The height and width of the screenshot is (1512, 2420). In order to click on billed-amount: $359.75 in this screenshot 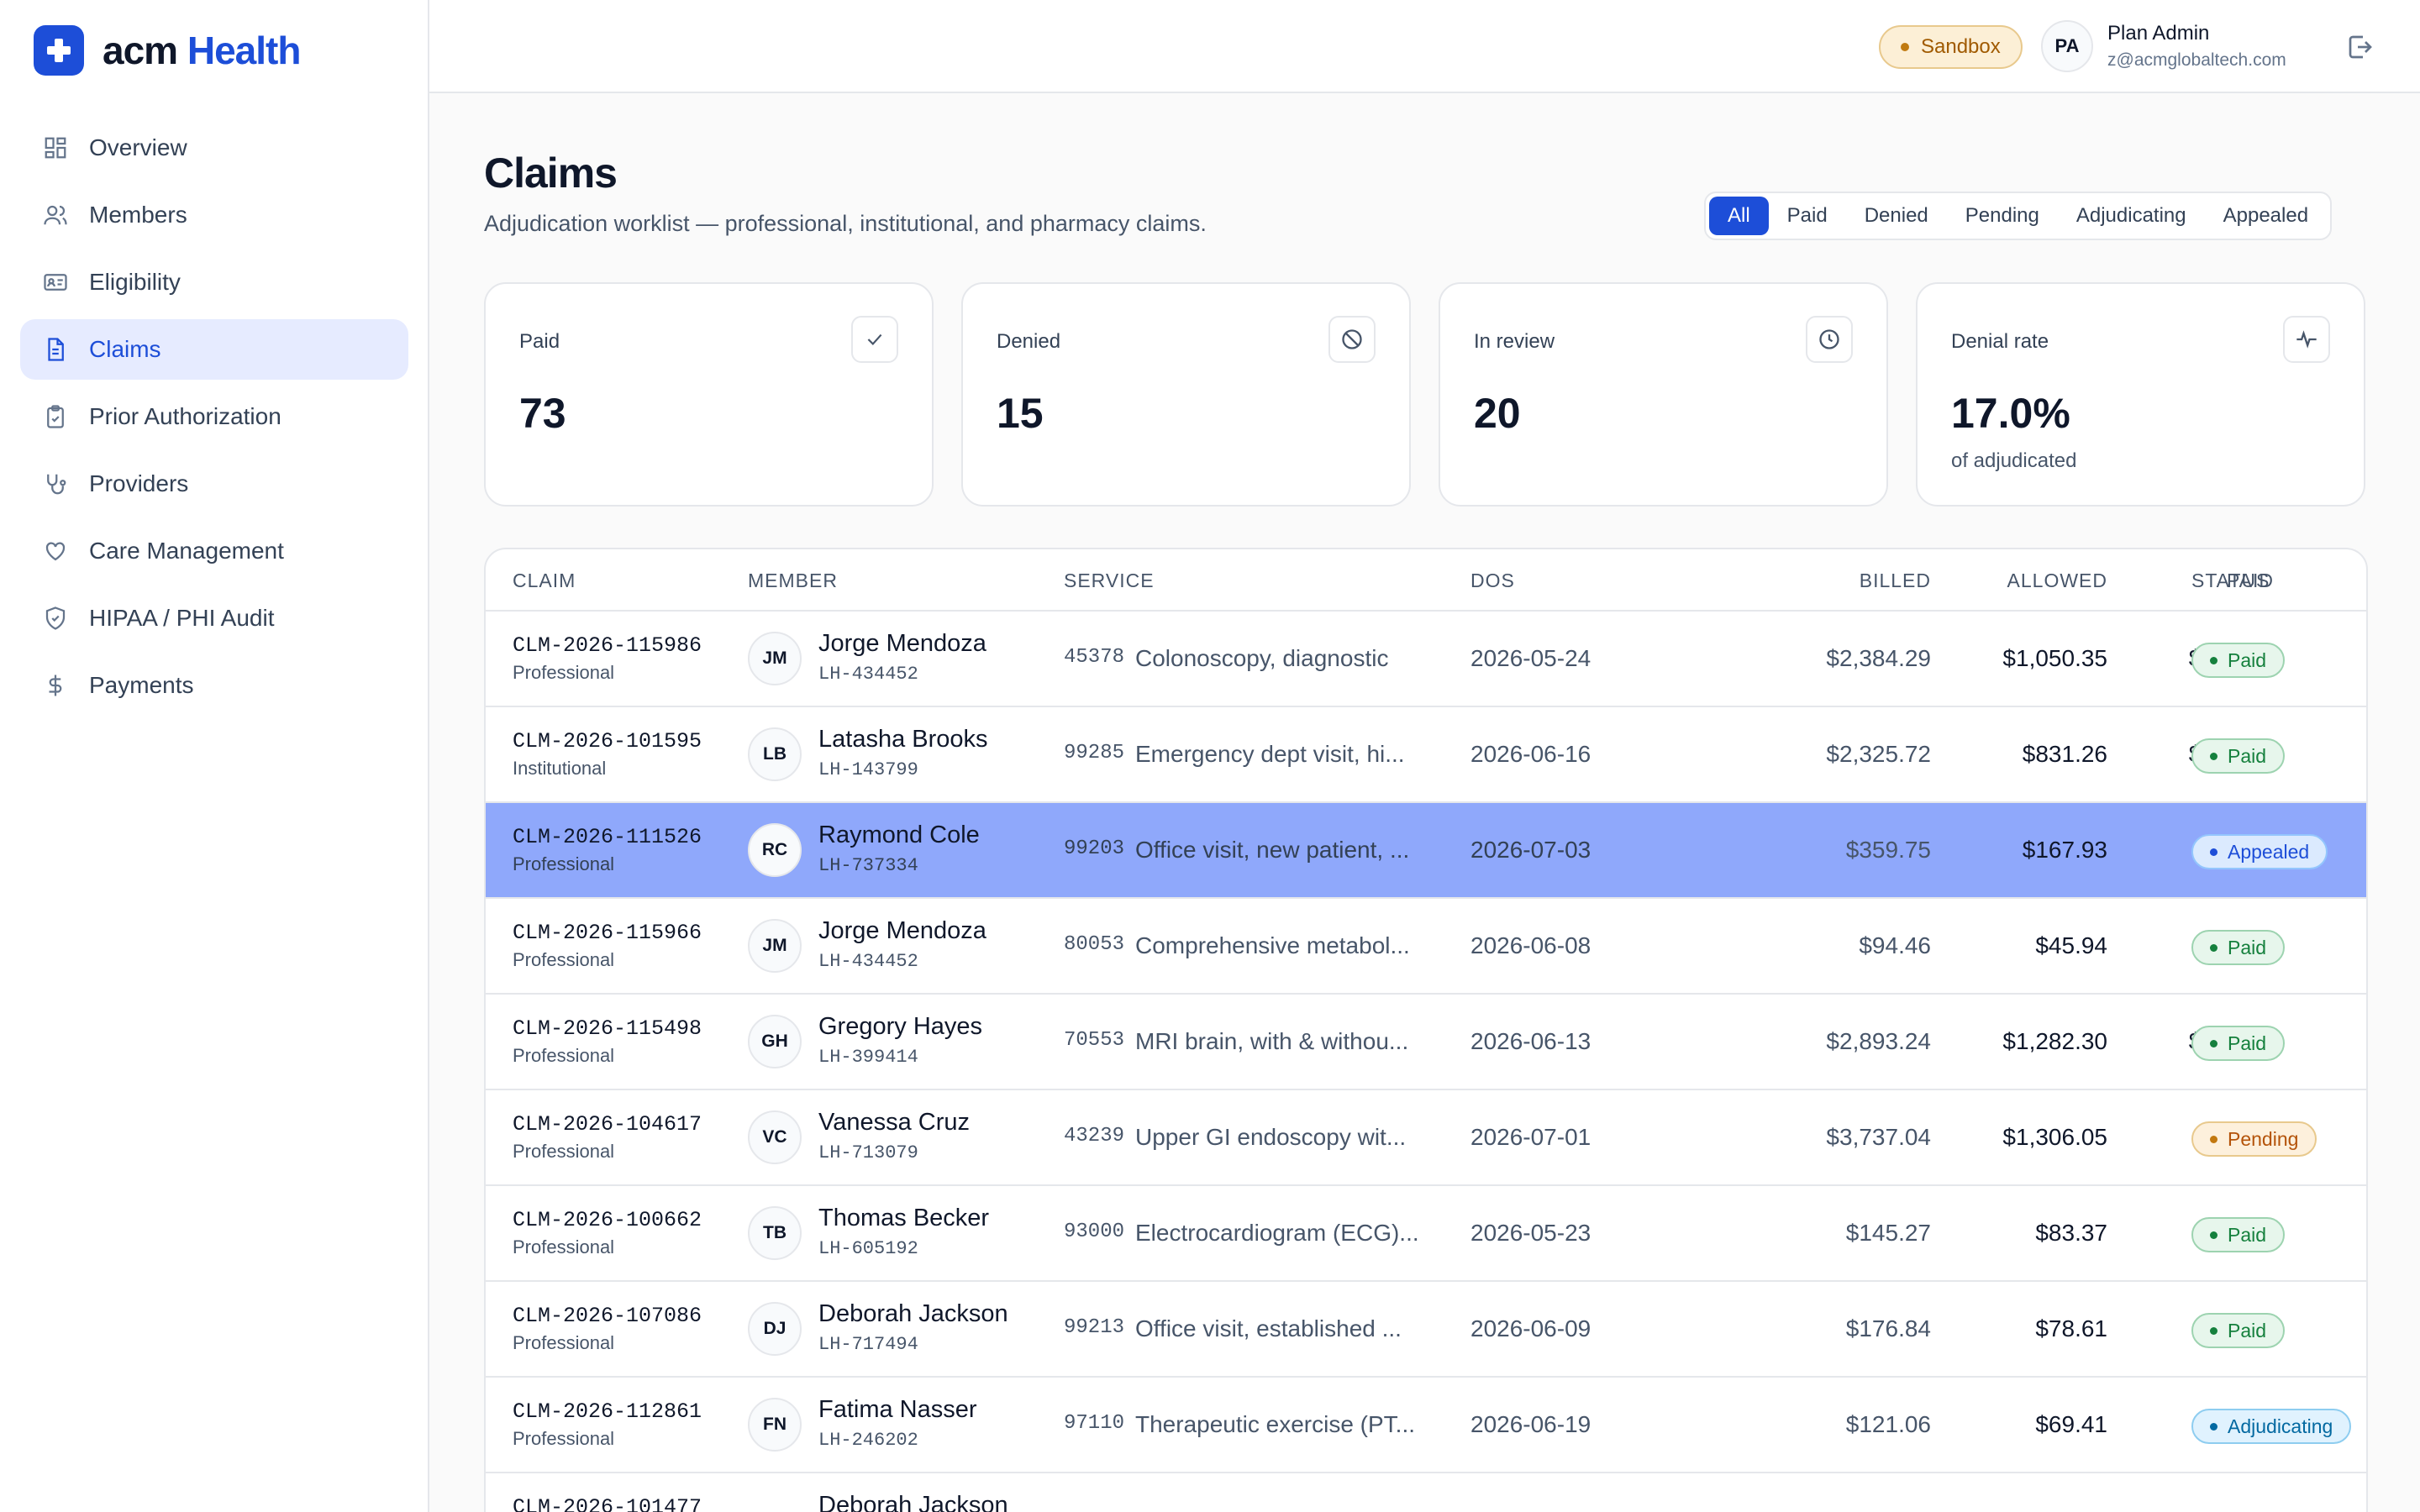, I will do `click(1888, 850)`.